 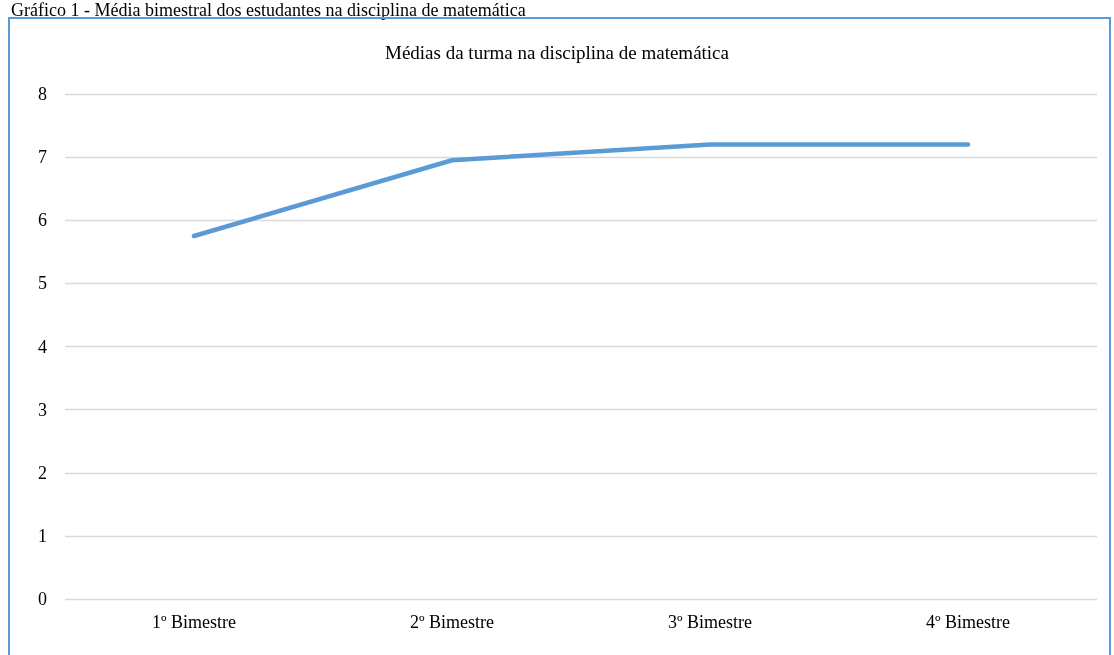 I want to click on y-tick-label: 2, so click(x=42, y=472).